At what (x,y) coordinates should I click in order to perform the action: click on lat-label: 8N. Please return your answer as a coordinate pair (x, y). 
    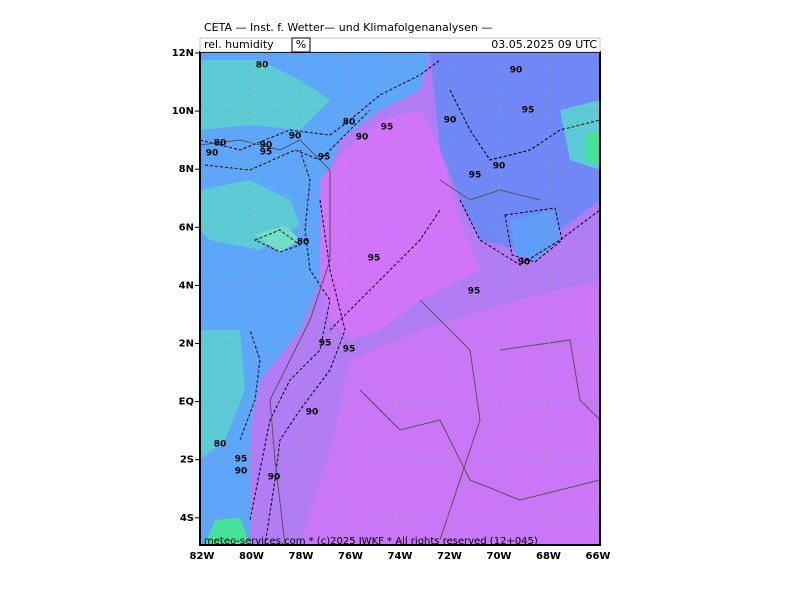
    Looking at the image, I should click on (186, 169).